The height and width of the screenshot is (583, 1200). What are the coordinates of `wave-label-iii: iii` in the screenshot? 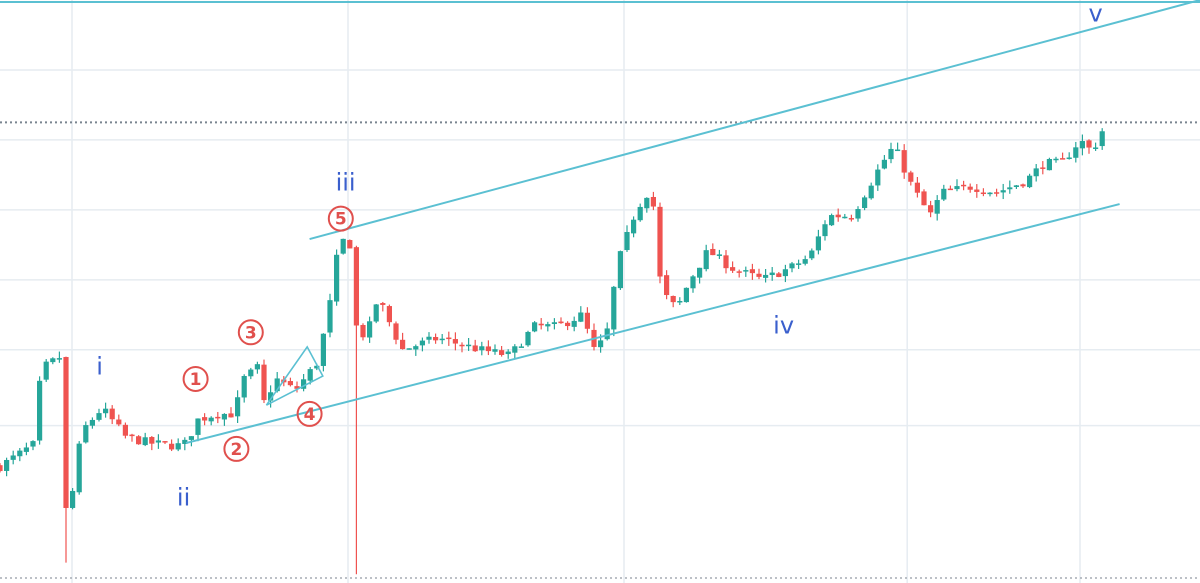 It's located at (346, 183).